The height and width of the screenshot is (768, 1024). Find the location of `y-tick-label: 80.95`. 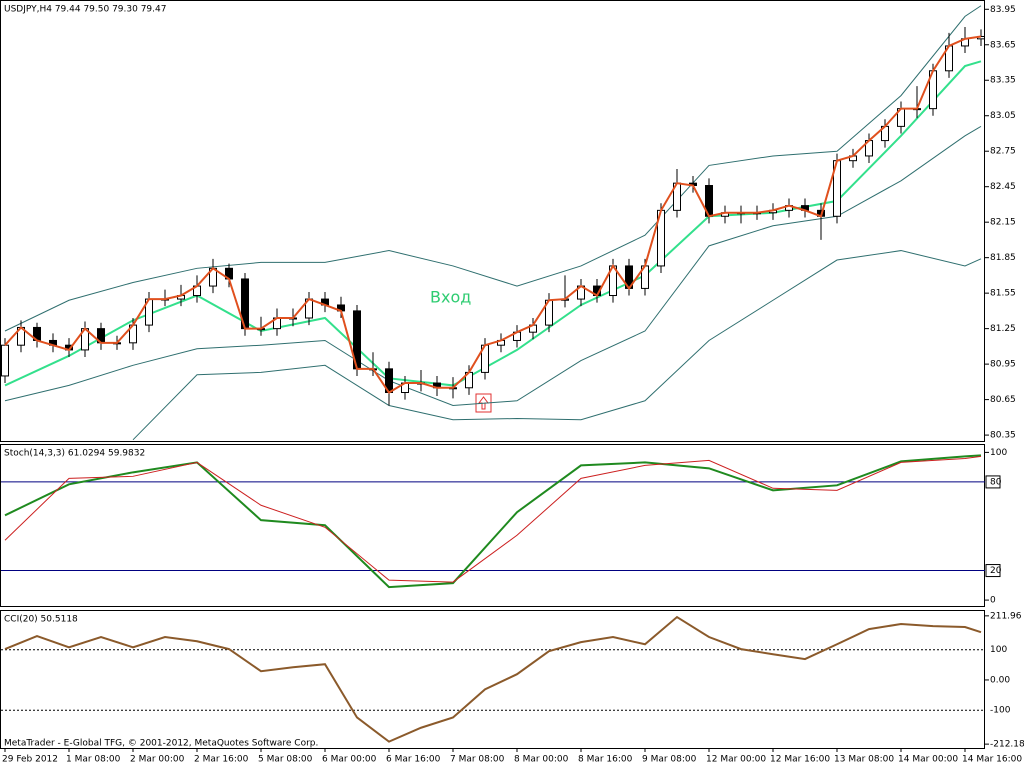

y-tick-label: 80.95 is located at coordinates (1003, 365).